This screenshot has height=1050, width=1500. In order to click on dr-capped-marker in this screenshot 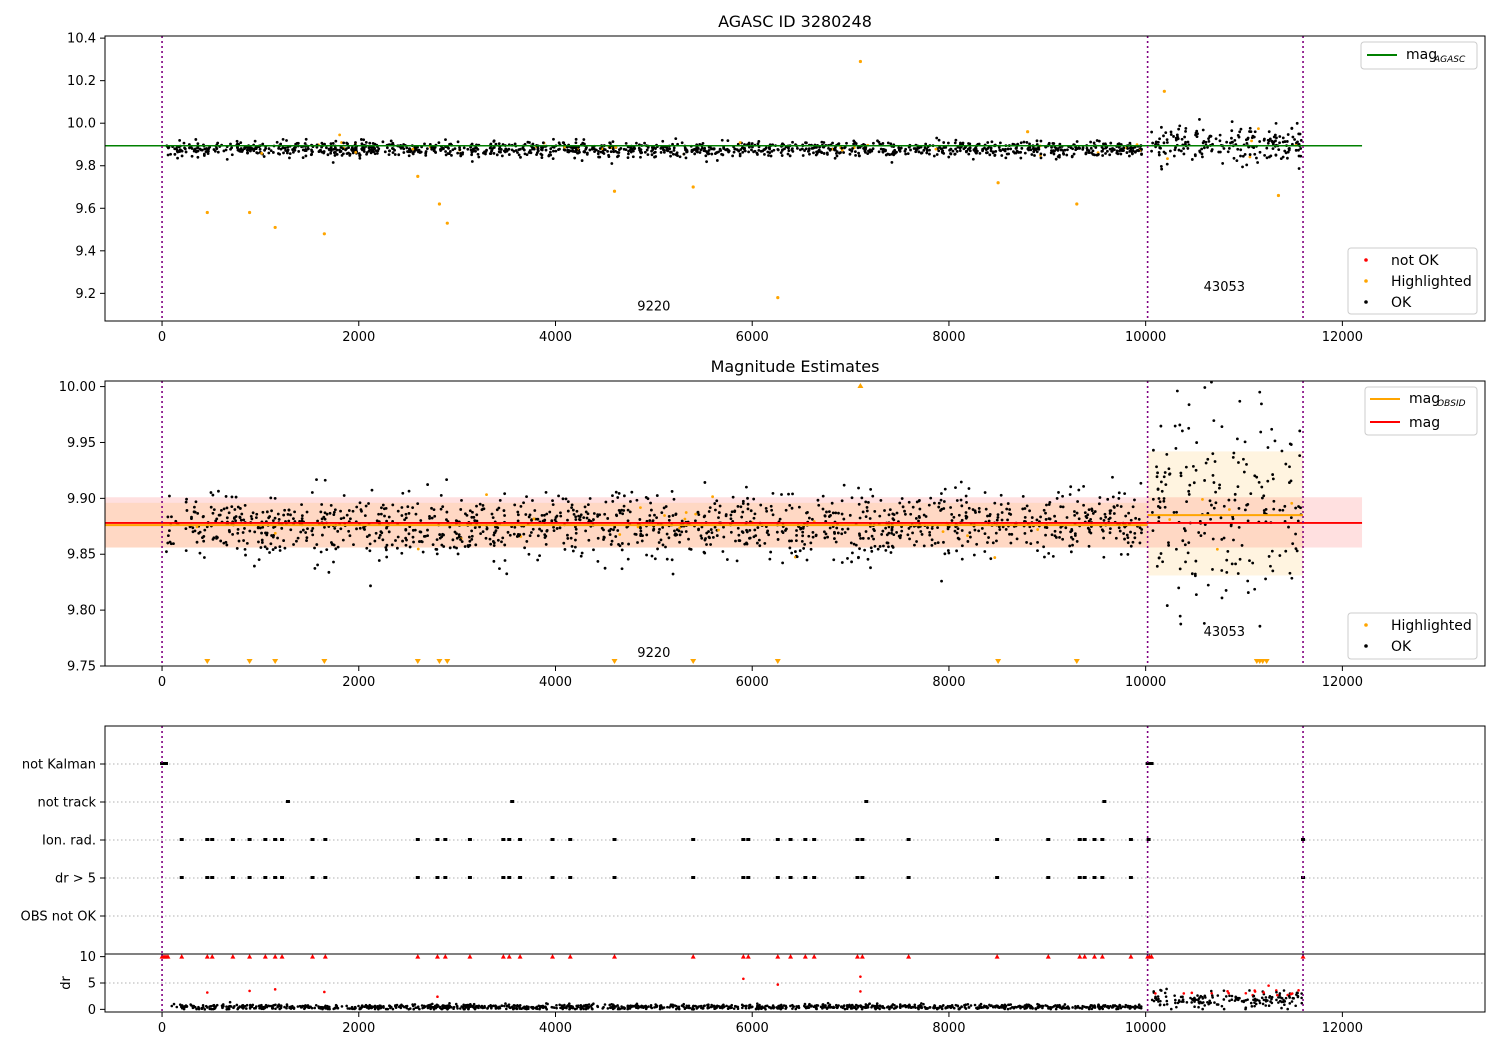, I will do `click(520, 956)`.